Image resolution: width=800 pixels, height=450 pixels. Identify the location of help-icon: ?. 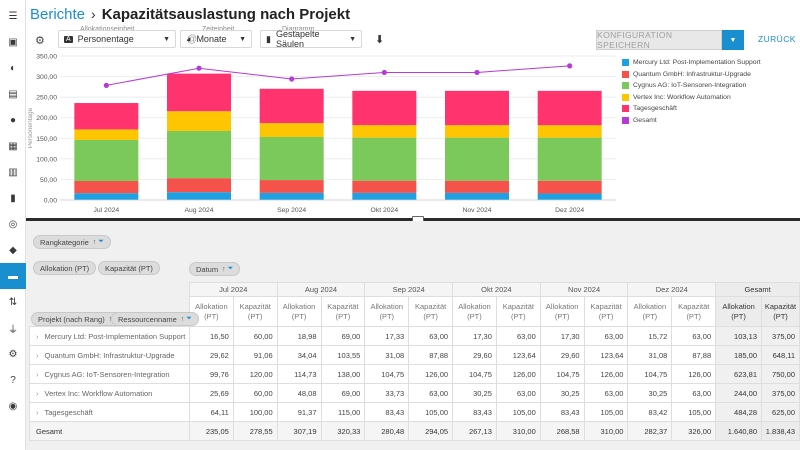
(13, 380).